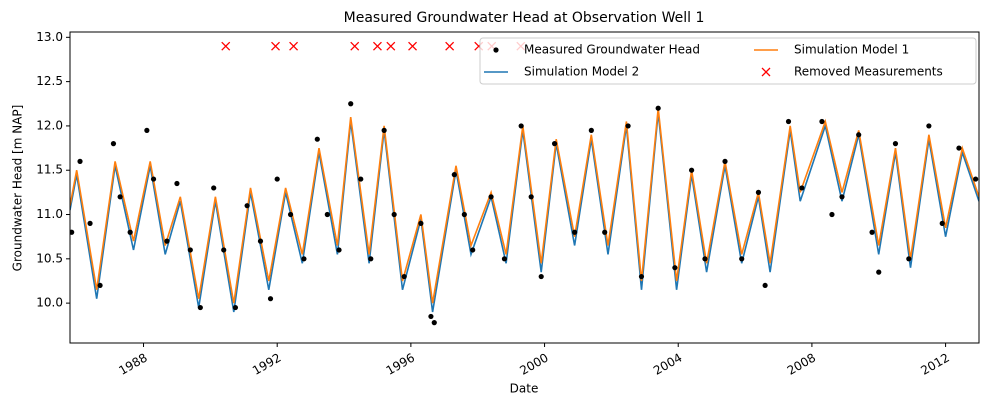 The height and width of the screenshot is (410, 989). Describe the element at coordinates (49, 125) in the screenshot. I see `y-tick-label: 12.0` at that location.